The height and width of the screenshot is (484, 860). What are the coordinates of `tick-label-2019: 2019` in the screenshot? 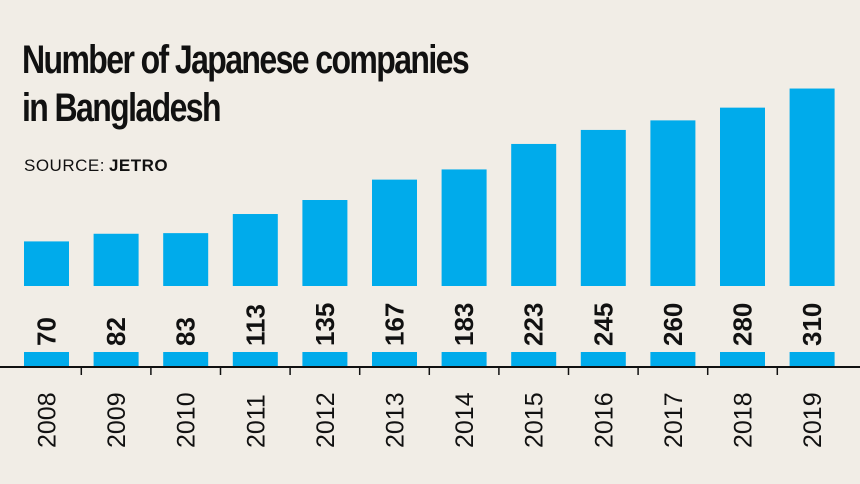 It's located at (813, 420).